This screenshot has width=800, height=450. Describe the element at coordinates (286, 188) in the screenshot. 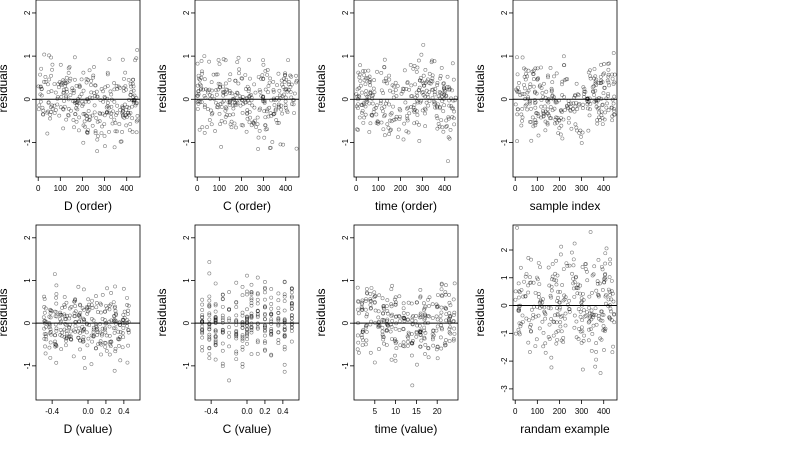

I see `x-tick-label: 400` at that location.